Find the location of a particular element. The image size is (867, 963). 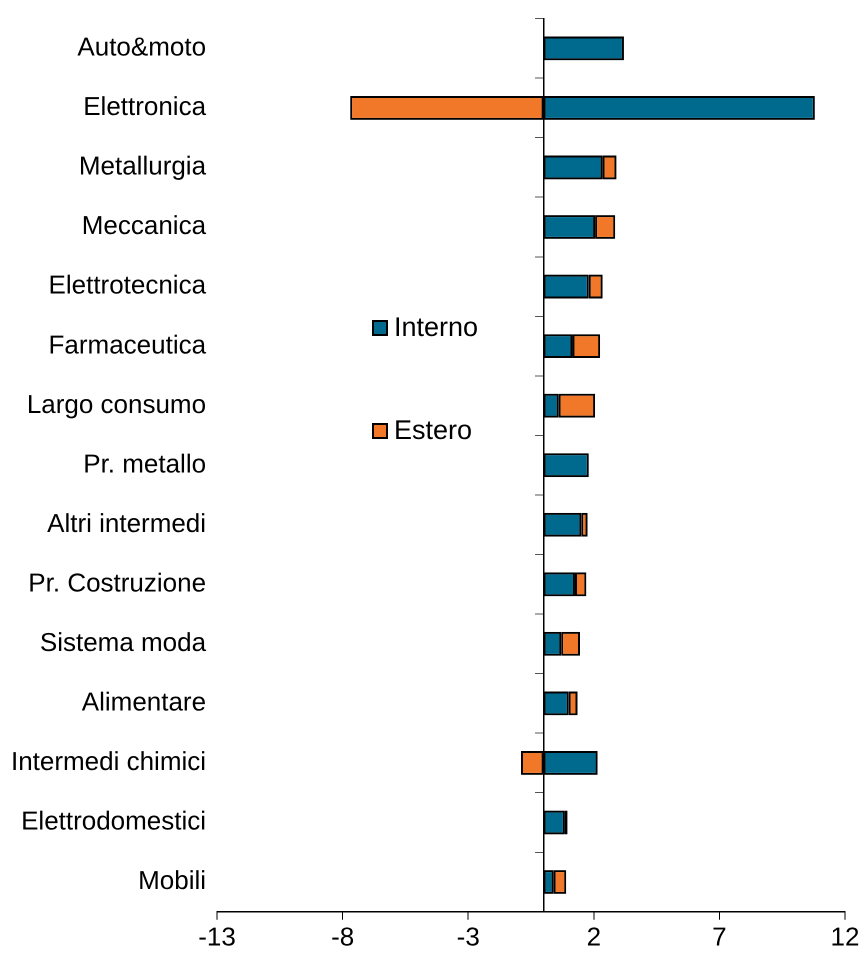

y-tick-label: Largo consumo is located at coordinates (116, 403).